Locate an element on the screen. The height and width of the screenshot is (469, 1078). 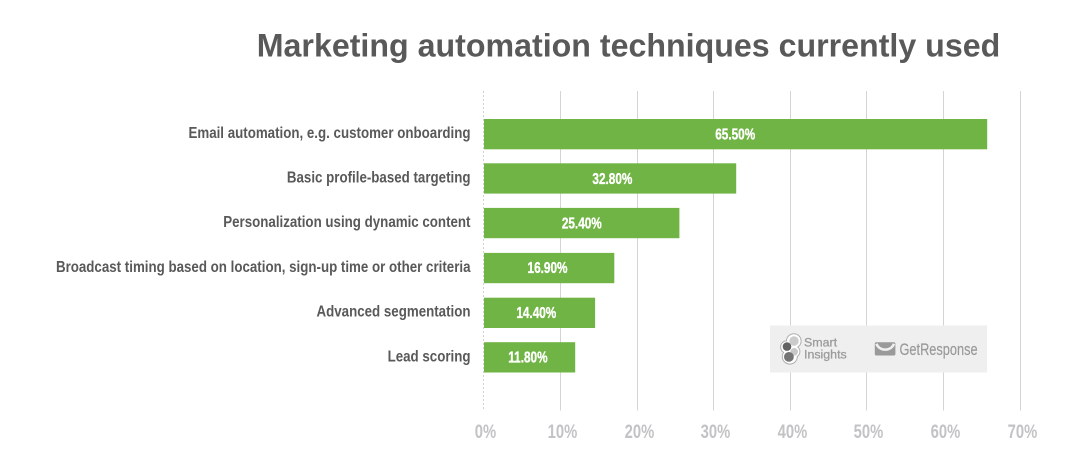
svg-text: 32.80% is located at coordinates (612, 179).